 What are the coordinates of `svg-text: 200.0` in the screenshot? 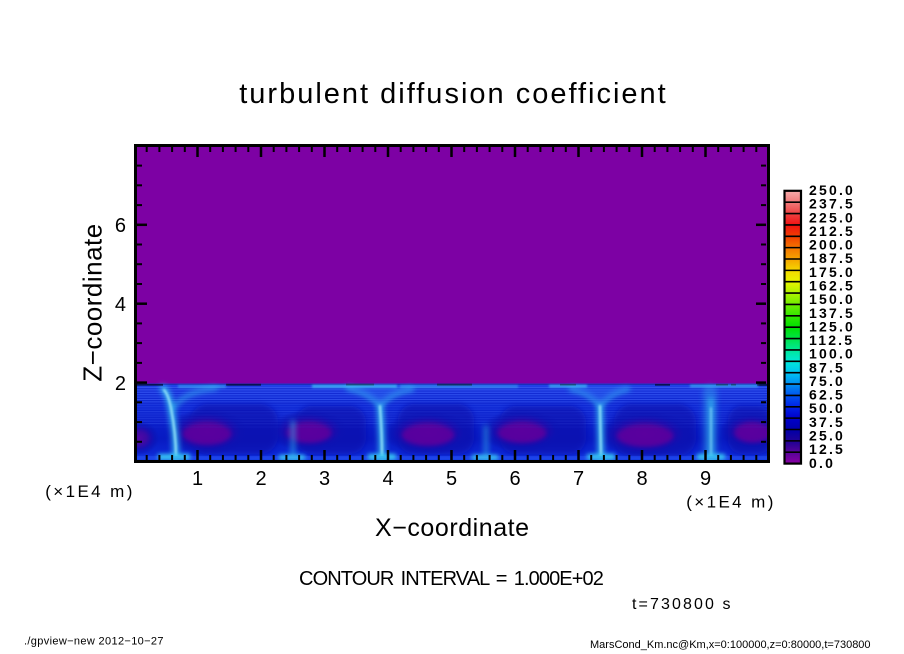 It's located at (832, 245).